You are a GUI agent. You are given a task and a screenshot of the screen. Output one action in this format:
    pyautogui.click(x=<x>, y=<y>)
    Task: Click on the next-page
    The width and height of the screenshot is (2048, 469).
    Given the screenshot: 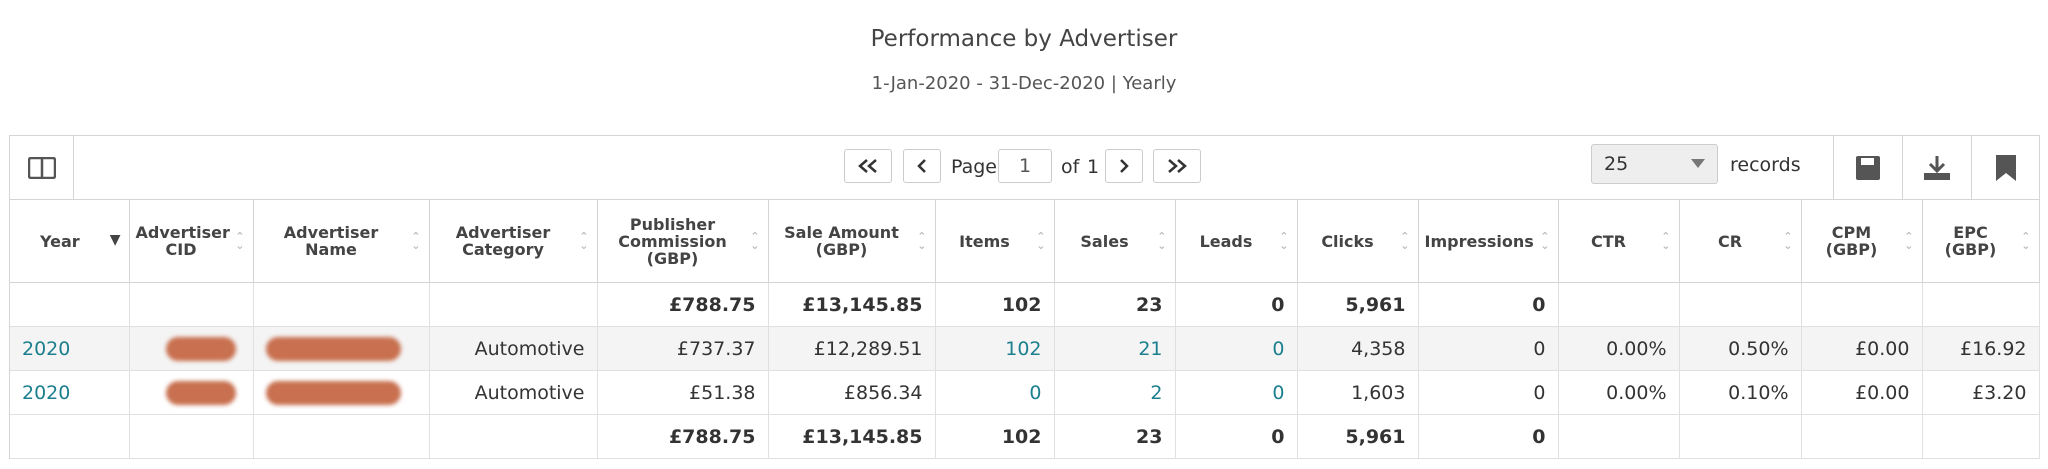 What is the action you would take?
    pyautogui.click(x=1124, y=166)
    